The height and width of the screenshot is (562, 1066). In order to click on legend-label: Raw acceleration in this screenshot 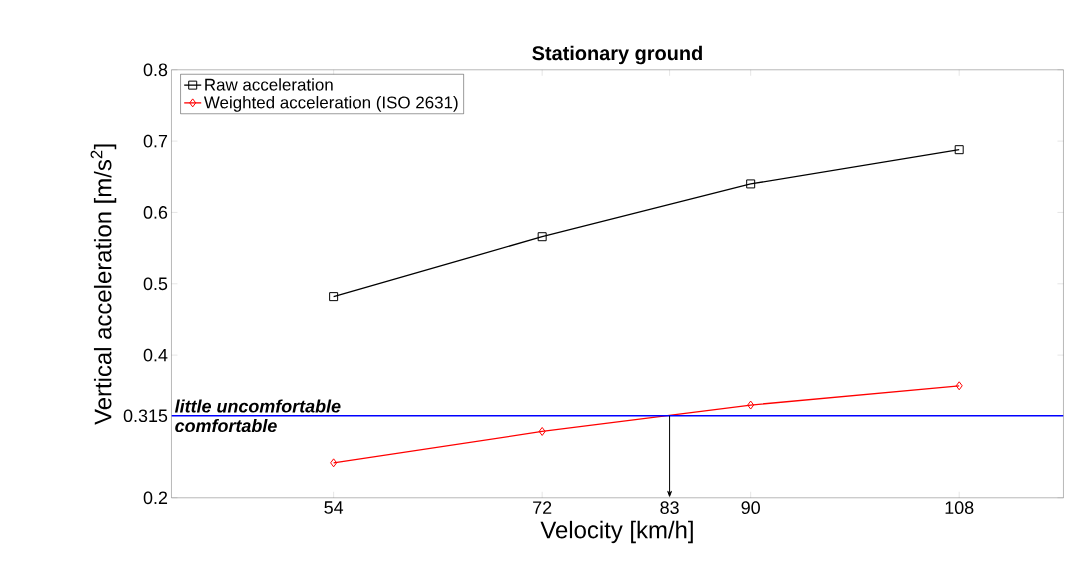, I will do `click(269, 84)`.